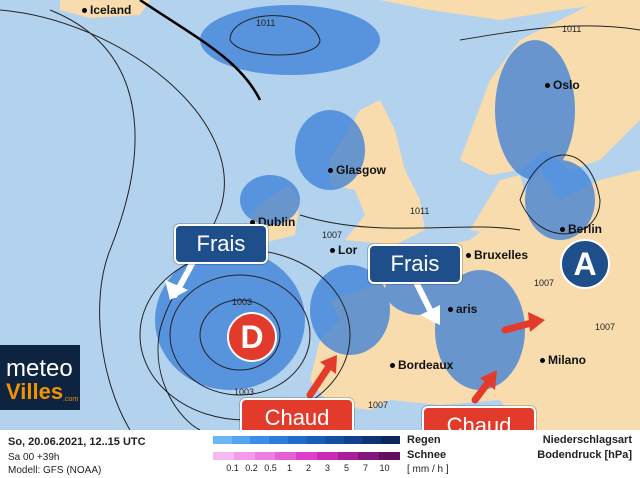 This screenshot has height=478, width=640. What do you see at coordinates (497, 255) in the screenshot?
I see `city-bruxelles: Bruxelles` at bounding box center [497, 255].